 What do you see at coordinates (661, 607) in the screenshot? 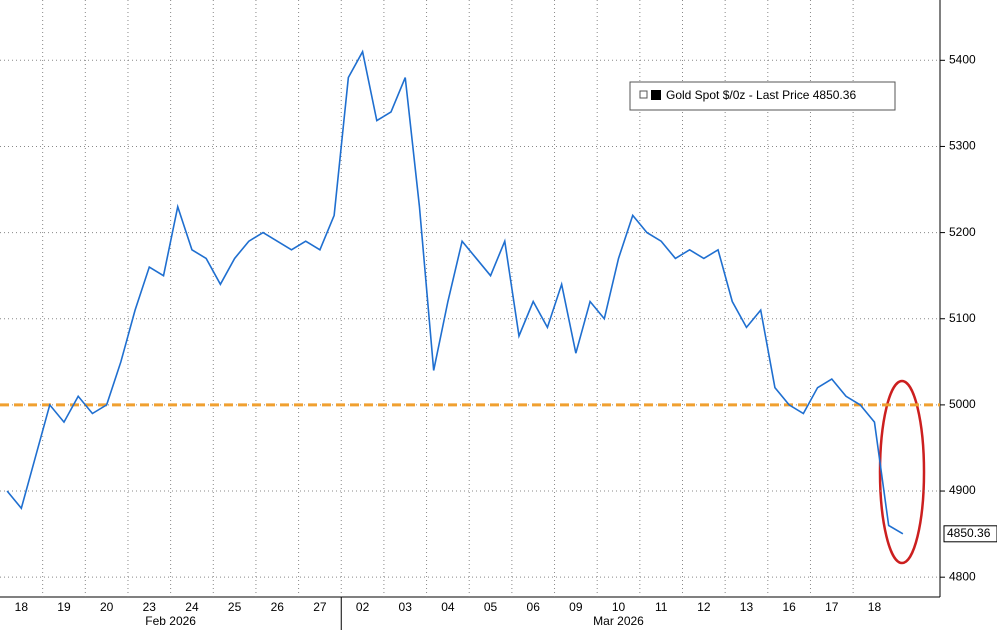
I see `x-tick-label: 11` at bounding box center [661, 607].